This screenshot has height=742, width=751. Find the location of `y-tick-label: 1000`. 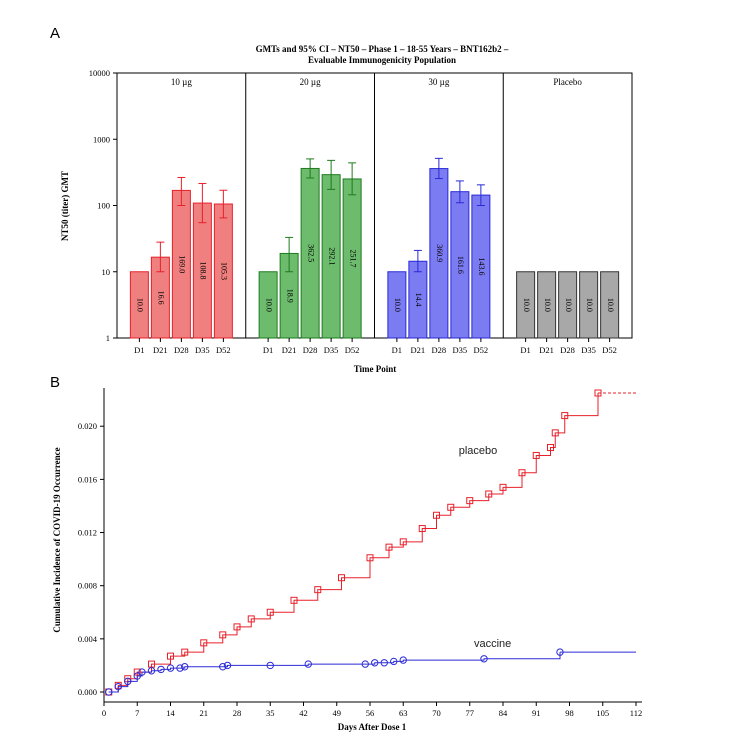

y-tick-label: 1000 is located at coordinates (101, 139).